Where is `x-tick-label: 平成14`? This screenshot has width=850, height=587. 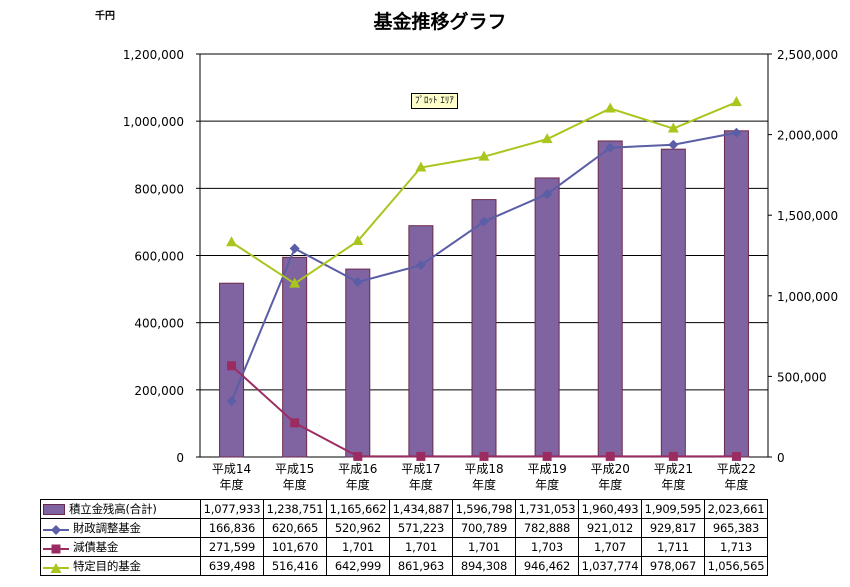
x-tick-label: 平成14 is located at coordinates (231, 469).